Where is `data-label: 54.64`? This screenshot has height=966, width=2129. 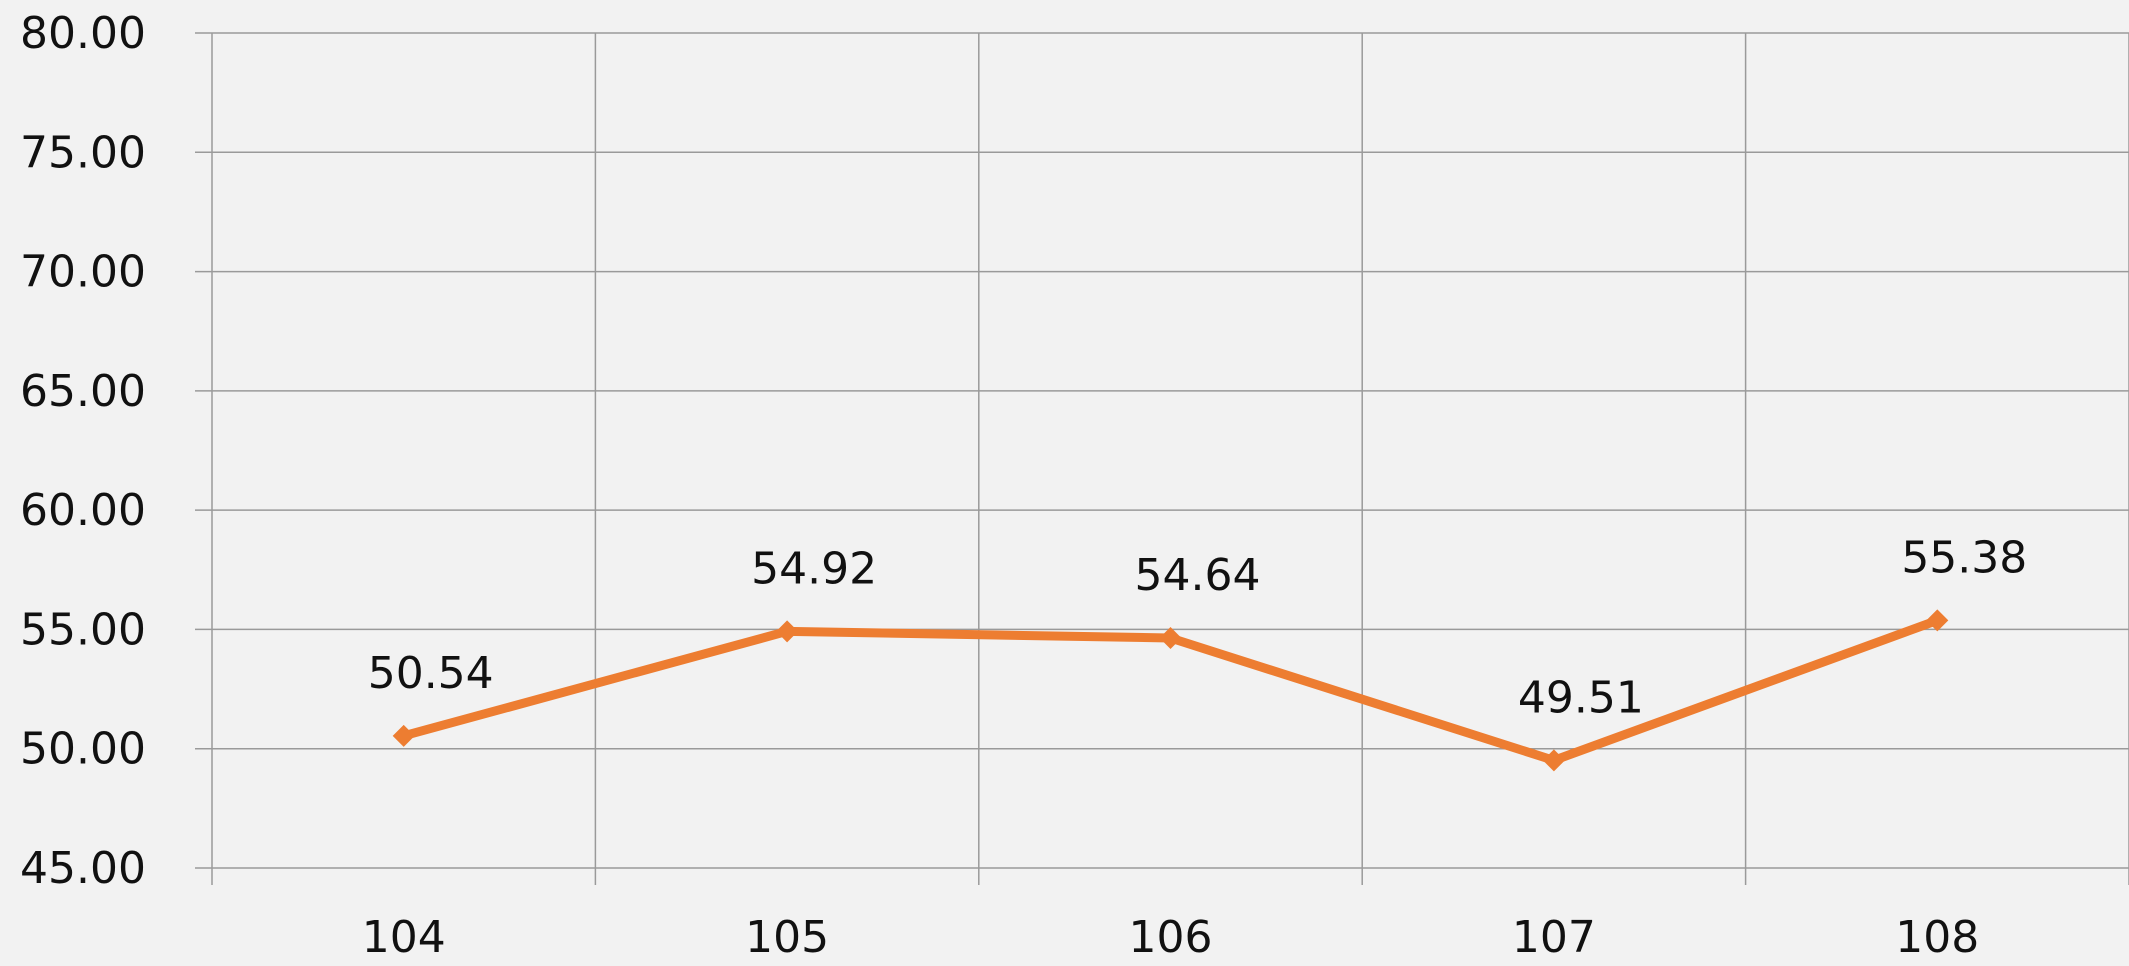 data-label: 54.64 is located at coordinates (1198, 575).